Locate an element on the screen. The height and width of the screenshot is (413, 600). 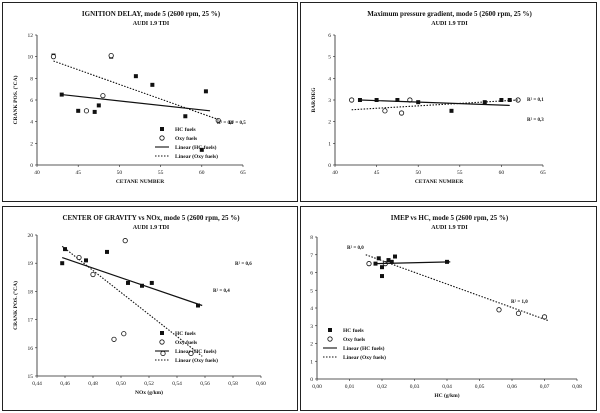
y-axis-label: BAR/DEG is located at coordinates (314, 100).